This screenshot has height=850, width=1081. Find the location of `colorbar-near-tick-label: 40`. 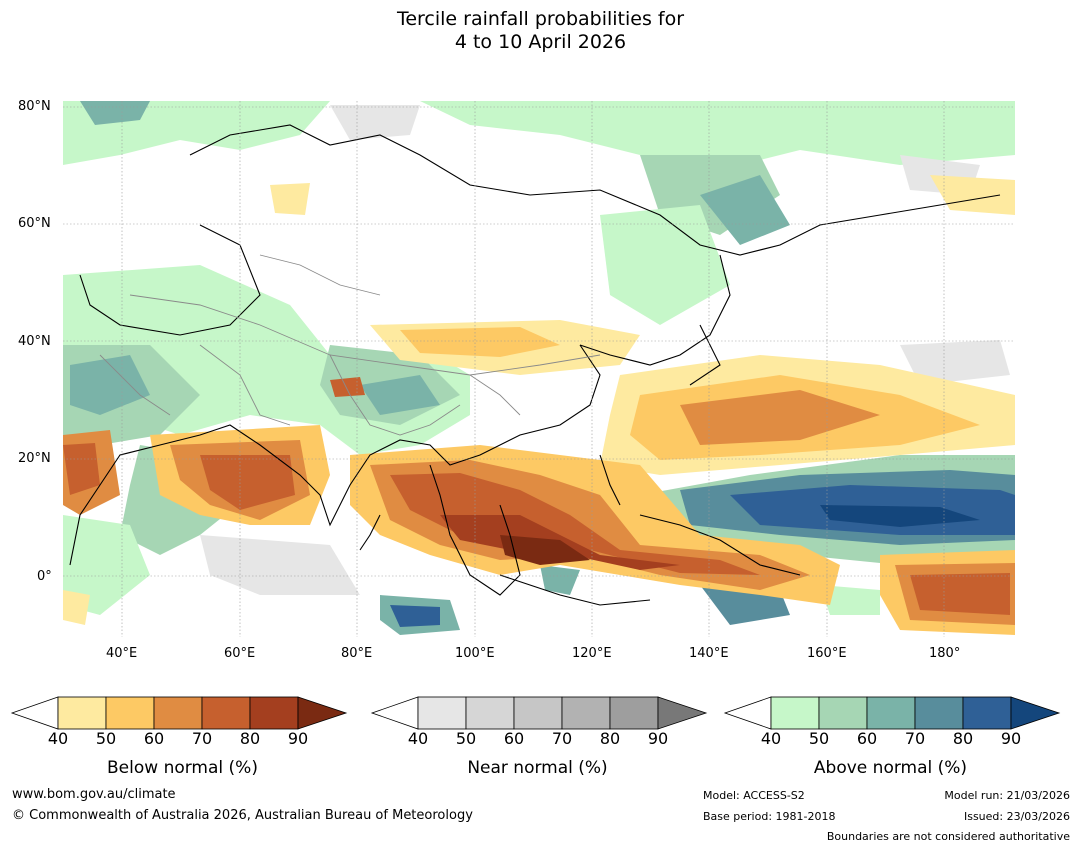

colorbar-near-tick-label: 40 is located at coordinates (418, 738).